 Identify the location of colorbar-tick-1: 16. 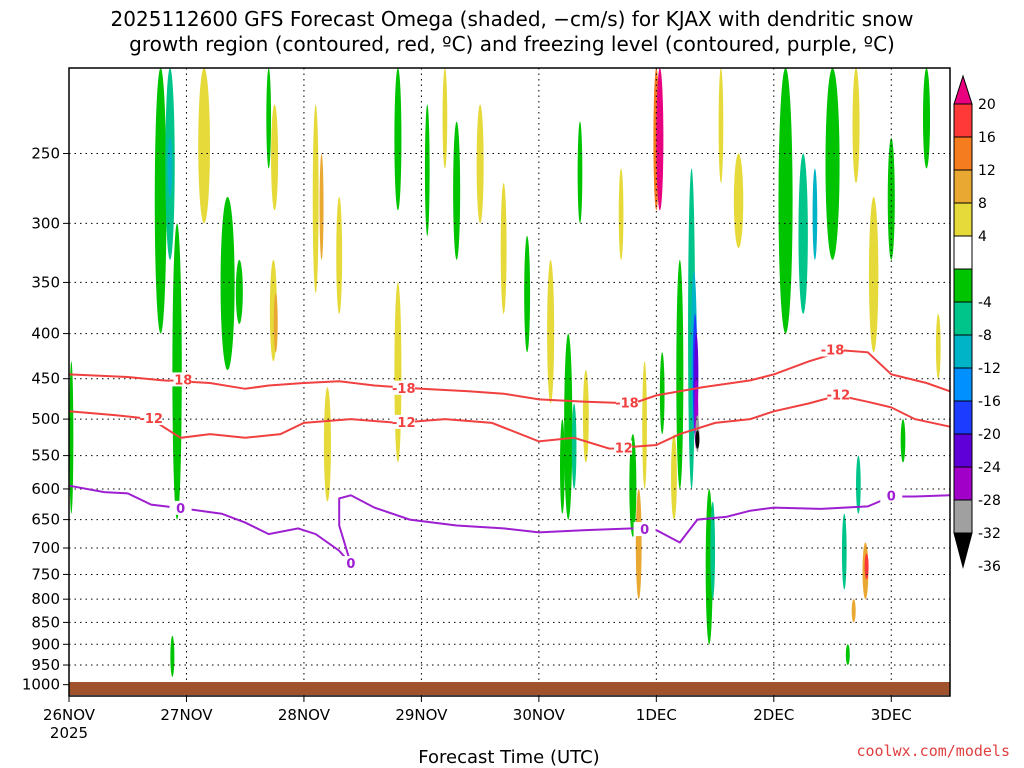
(987, 138).